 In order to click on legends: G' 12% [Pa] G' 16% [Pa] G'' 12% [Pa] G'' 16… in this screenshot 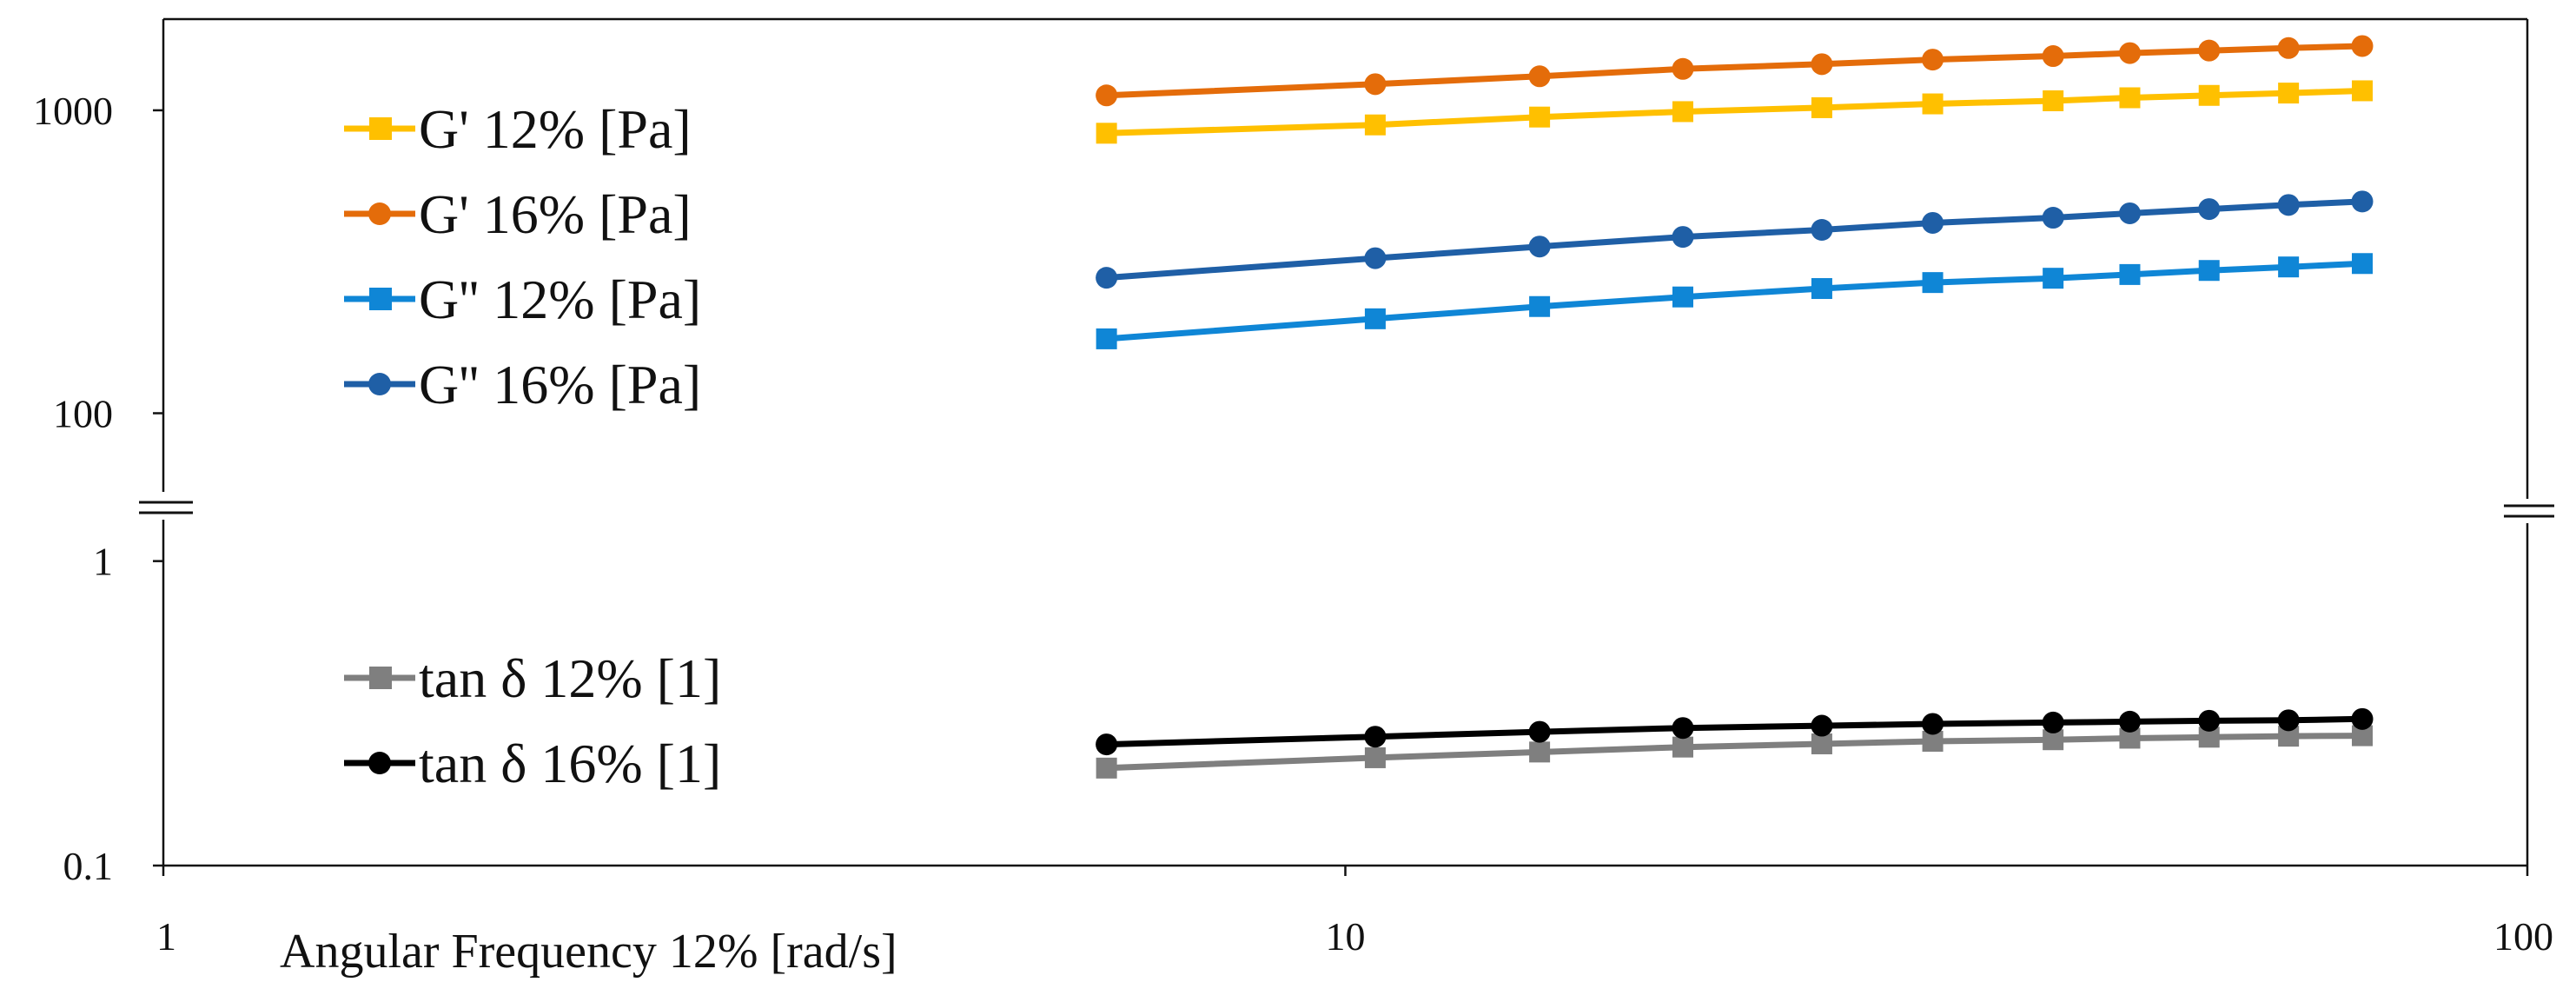, I will do `click(532, 446)`.